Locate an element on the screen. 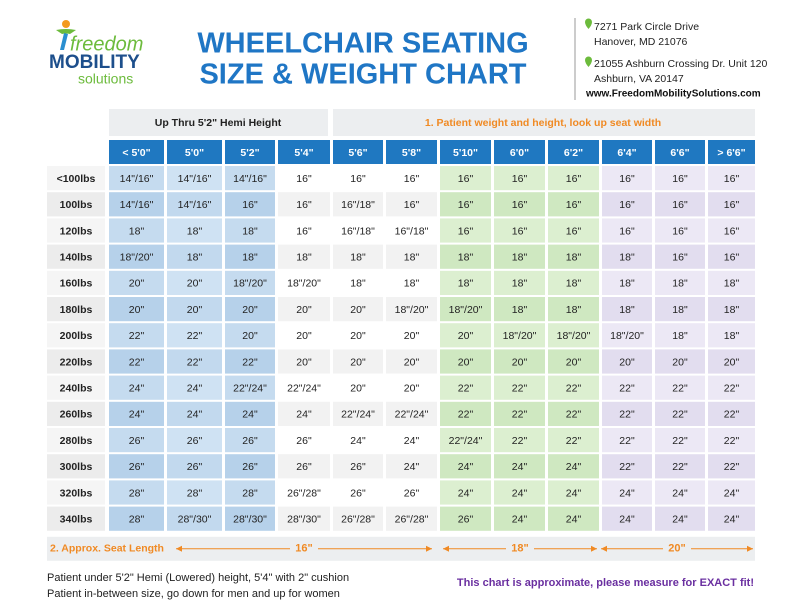 This screenshot has width=792, height=611. row-label: 200lbs is located at coordinates (76, 336).